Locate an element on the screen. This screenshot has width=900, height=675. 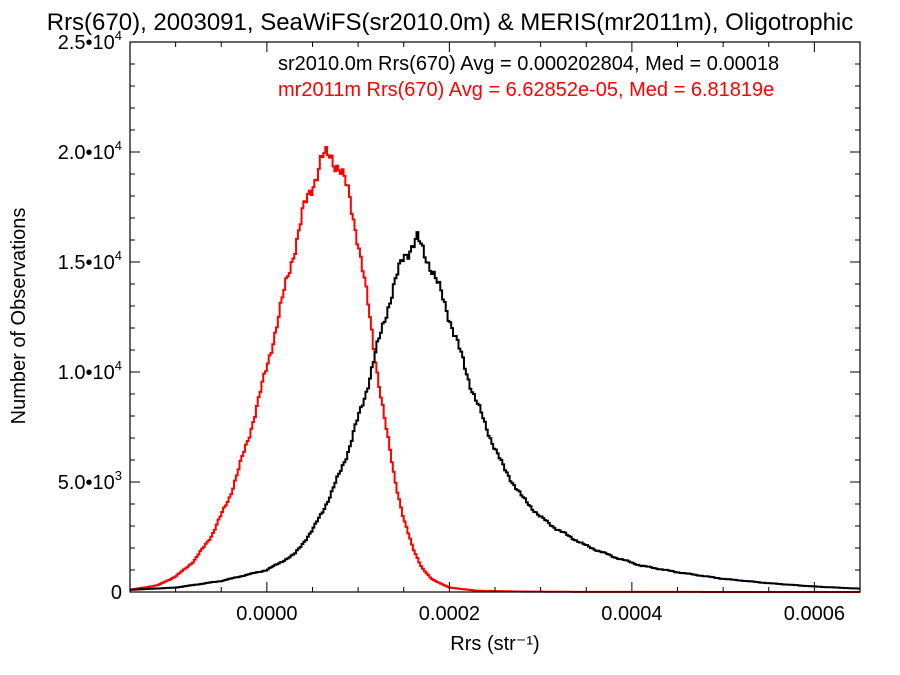
y-tick-label: 5.0•103 is located at coordinates (90, 481).